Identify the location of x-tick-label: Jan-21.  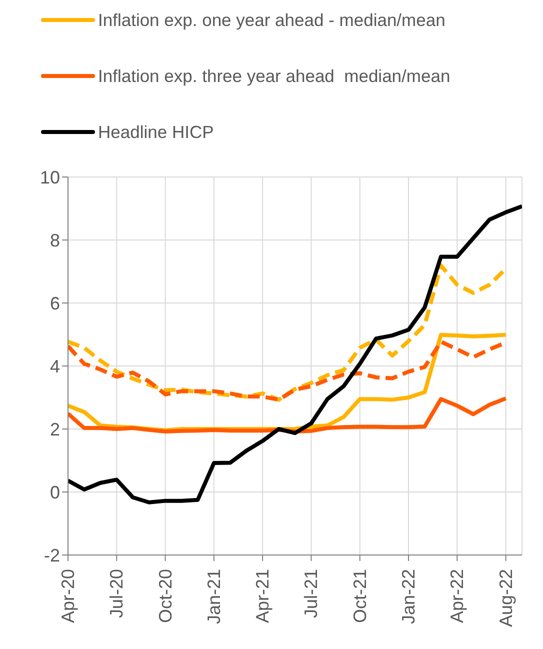
(214, 596).